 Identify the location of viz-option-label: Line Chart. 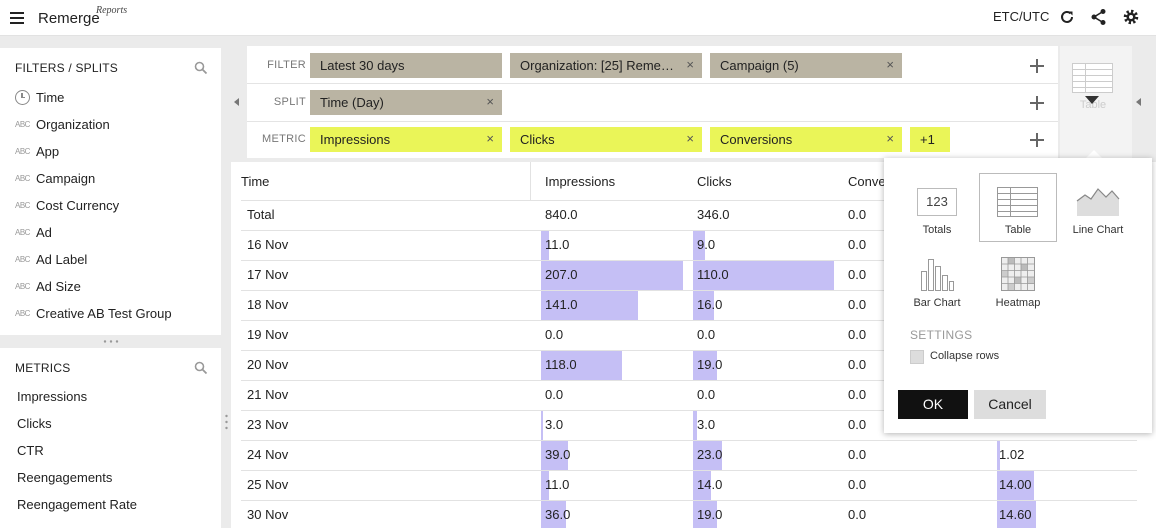
(1098, 230).